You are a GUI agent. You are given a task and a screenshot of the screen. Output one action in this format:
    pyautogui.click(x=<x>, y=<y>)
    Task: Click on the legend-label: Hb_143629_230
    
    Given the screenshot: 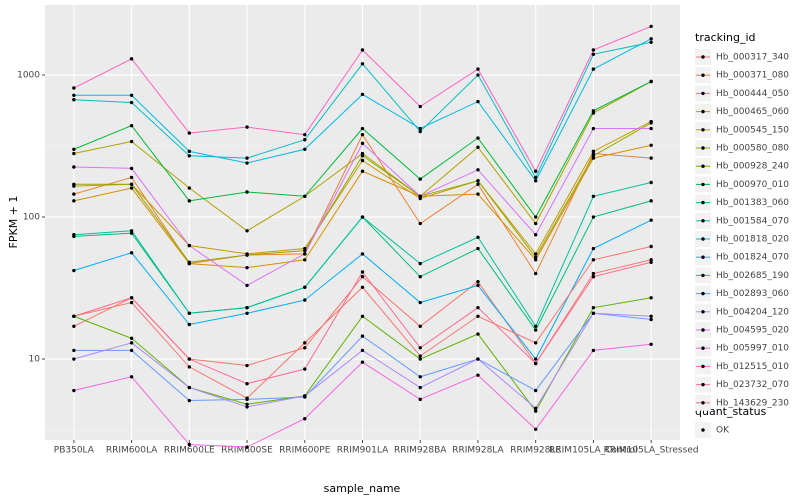 What is the action you would take?
    pyautogui.click(x=752, y=403)
    